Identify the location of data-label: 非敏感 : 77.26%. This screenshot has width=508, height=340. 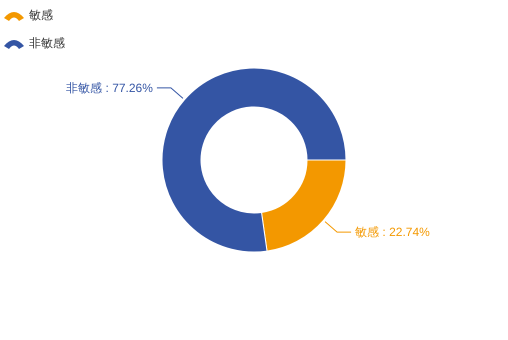
(110, 87).